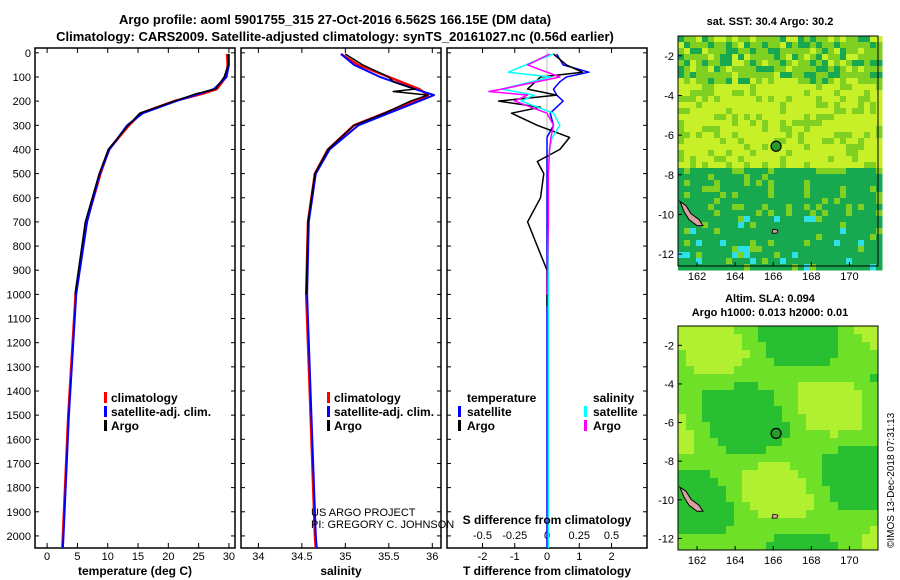 Image resolution: width=900 pixels, height=580 pixels. Describe the element at coordinates (367, 300) in the screenshot. I see `series-climatology` at that location.